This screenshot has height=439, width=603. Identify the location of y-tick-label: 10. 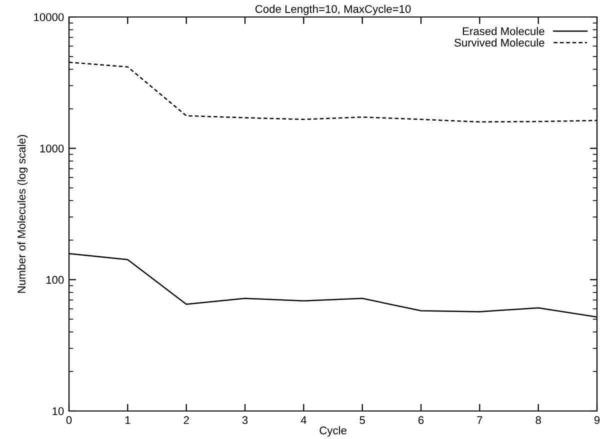
(58, 411).